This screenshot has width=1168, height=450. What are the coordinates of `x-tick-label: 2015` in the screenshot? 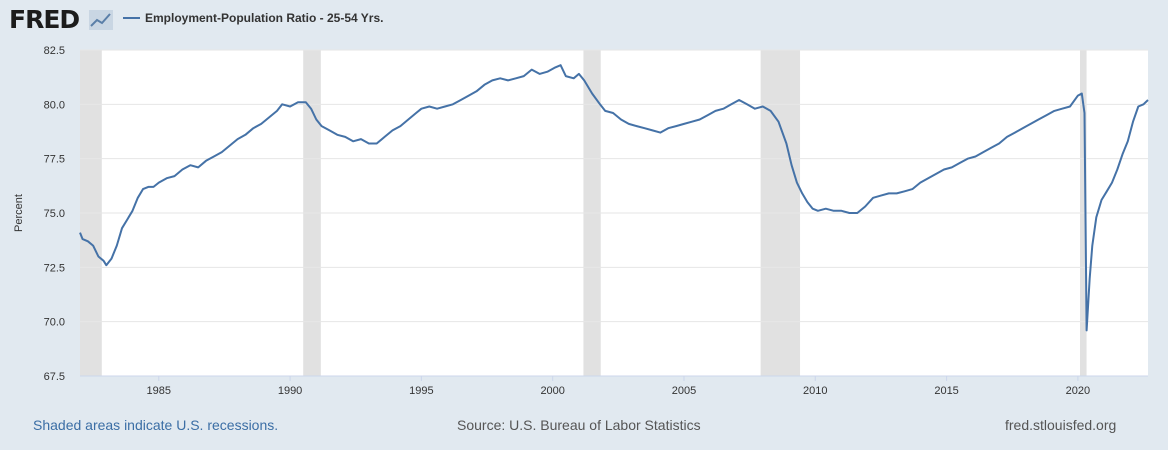 It's located at (946, 391).